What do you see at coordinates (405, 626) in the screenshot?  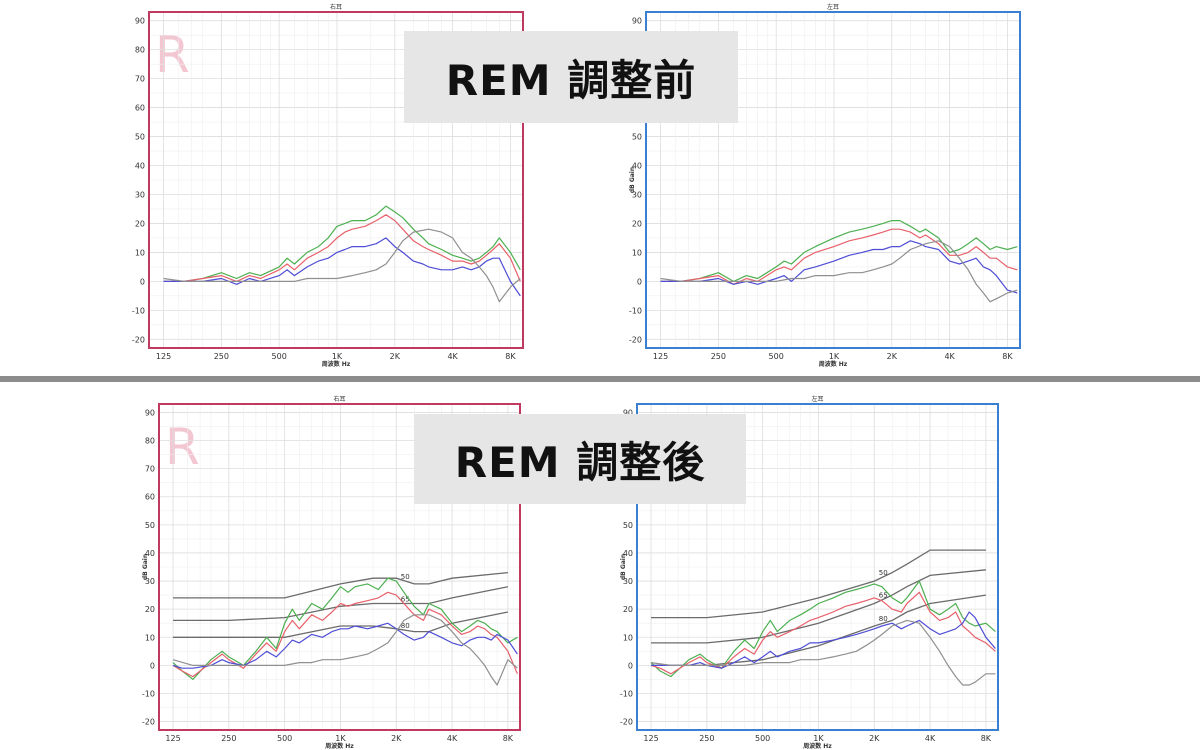 I see `target-label-80: 80` at bounding box center [405, 626].